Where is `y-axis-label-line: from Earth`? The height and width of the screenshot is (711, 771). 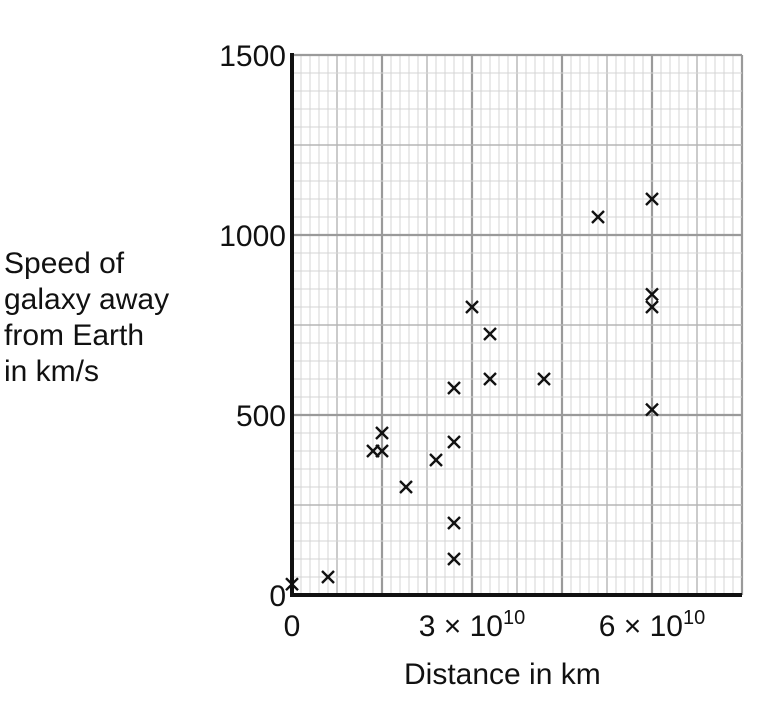
y-axis-label-line: from Earth is located at coordinates (74, 335).